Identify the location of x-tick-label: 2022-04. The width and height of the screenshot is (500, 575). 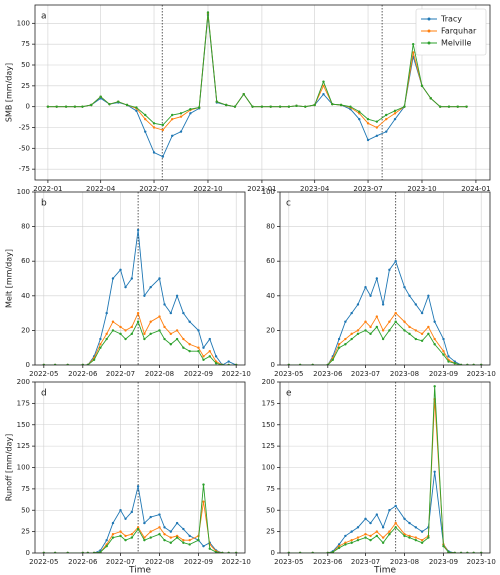
(101, 189).